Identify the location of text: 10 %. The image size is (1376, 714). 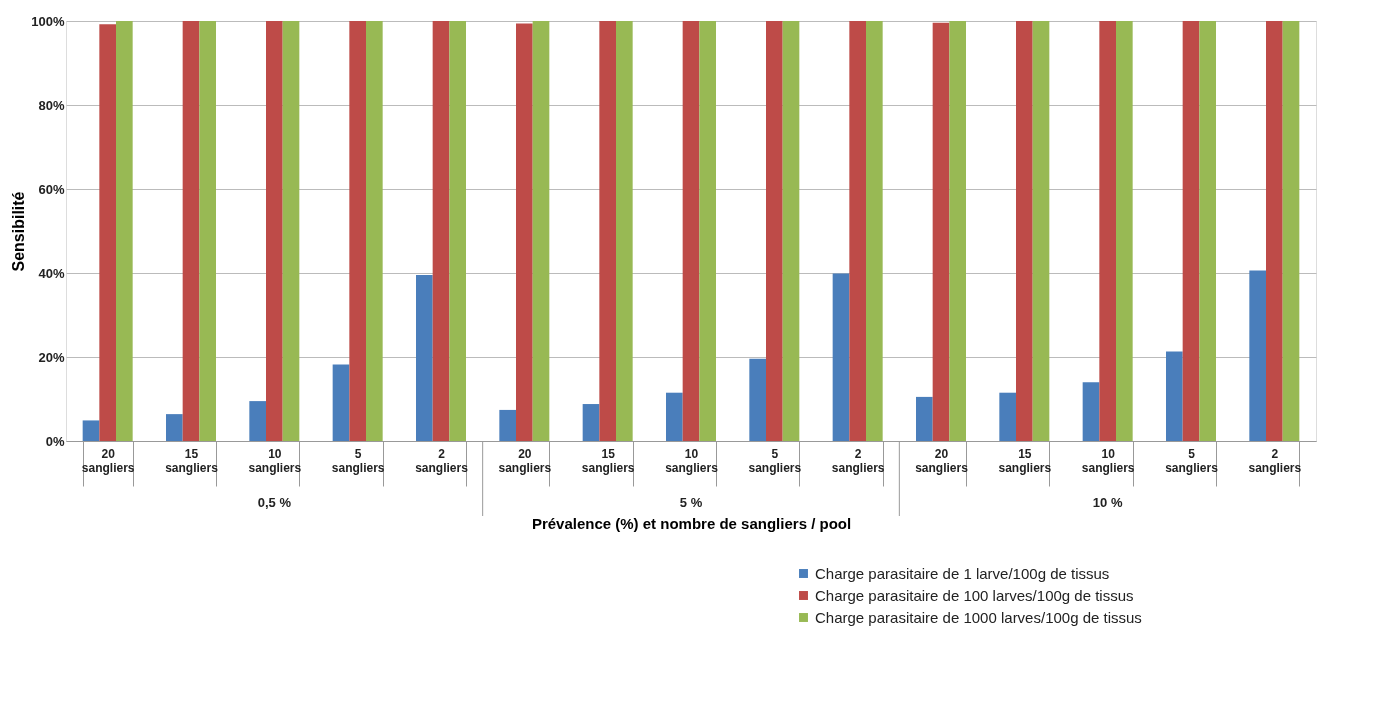
(1107, 502).